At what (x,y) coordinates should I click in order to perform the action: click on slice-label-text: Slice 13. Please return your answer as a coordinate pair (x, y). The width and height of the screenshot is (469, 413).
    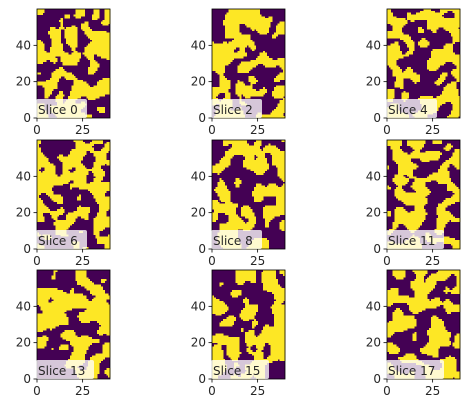
    Looking at the image, I should click on (61, 371).